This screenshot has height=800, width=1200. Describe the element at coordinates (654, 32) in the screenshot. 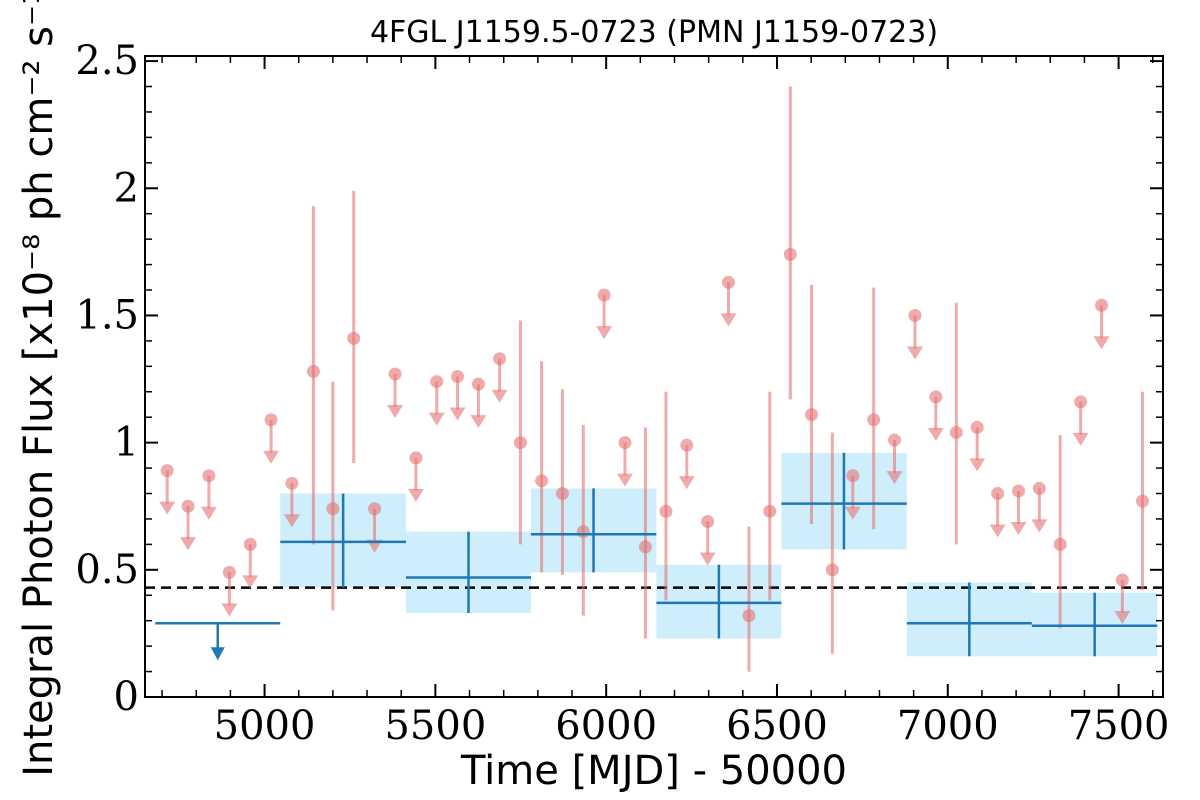

I see `chart-title: 4FGL J1159.5-0723 (PMN J1159-0723)` at that location.